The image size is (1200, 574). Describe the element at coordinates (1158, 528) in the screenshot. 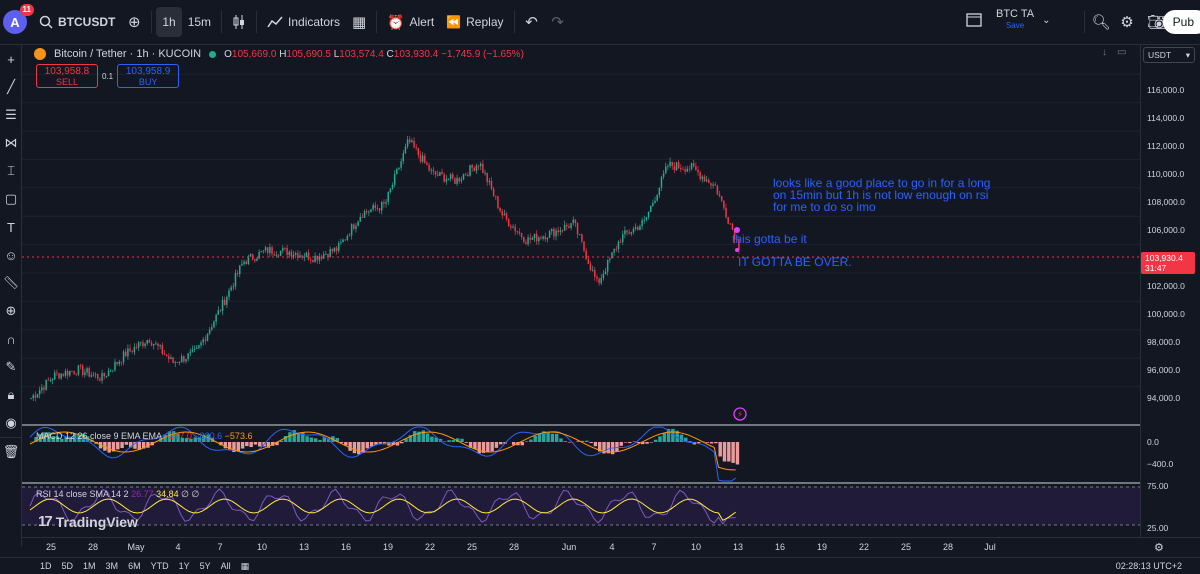

I see `rsi-tick: 25.00` at that location.